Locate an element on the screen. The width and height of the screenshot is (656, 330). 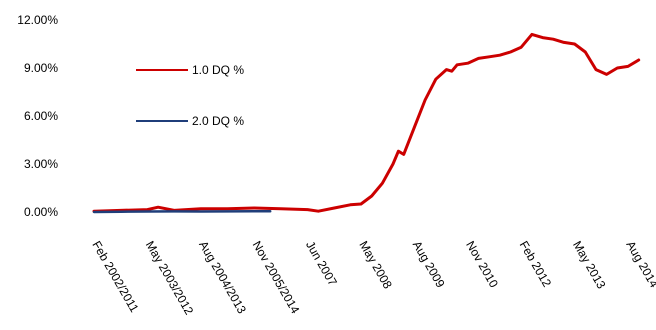
x-tick-label: Nov 2005/2014 is located at coordinates (276, 278).